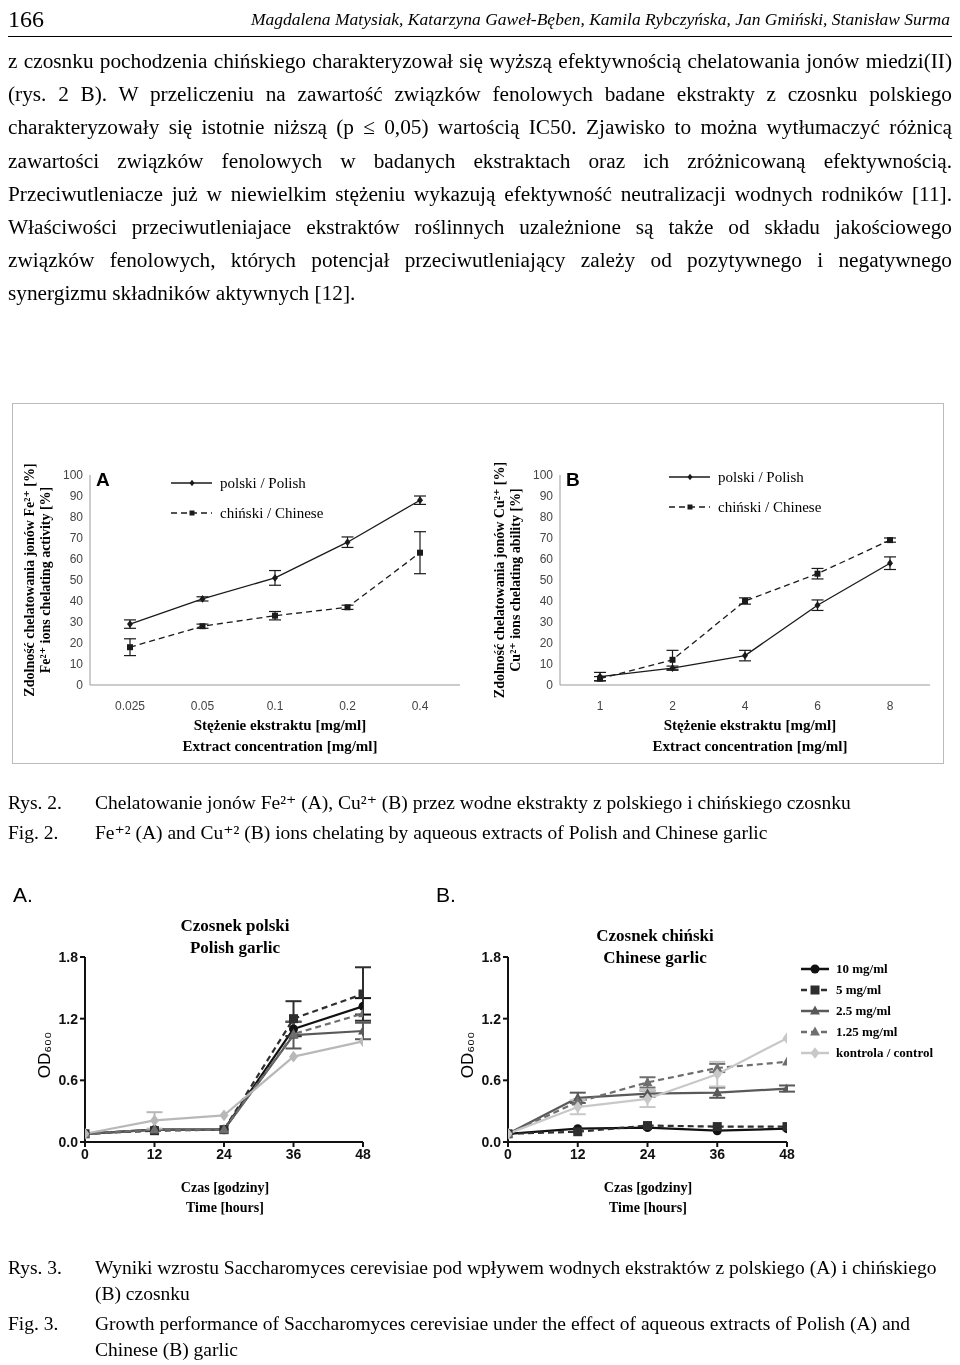 Image resolution: width=960 pixels, height=1365 pixels. What do you see at coordinates (202, 705) in the screenshot?
I see `x-tick-label: 0.05` at bounding box center [202, 705].